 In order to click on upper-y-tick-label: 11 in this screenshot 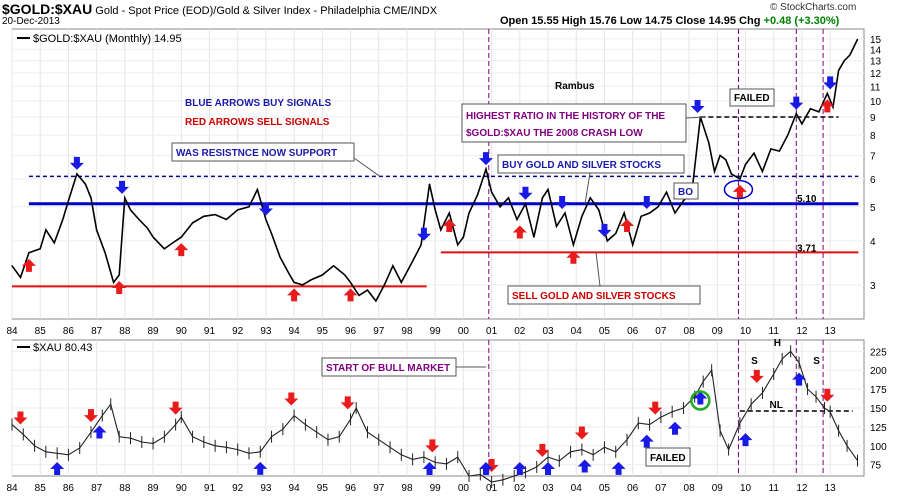, I will do `click(875, 87)`.